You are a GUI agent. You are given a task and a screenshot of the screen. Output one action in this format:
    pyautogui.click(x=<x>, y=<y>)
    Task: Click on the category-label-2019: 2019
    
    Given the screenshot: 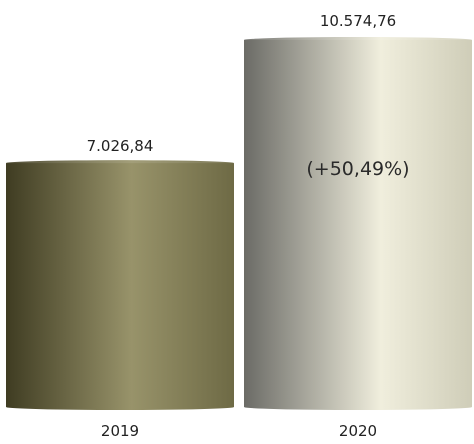 What is the action you would take?
    pyautogui.click(x=120, y=431)
    